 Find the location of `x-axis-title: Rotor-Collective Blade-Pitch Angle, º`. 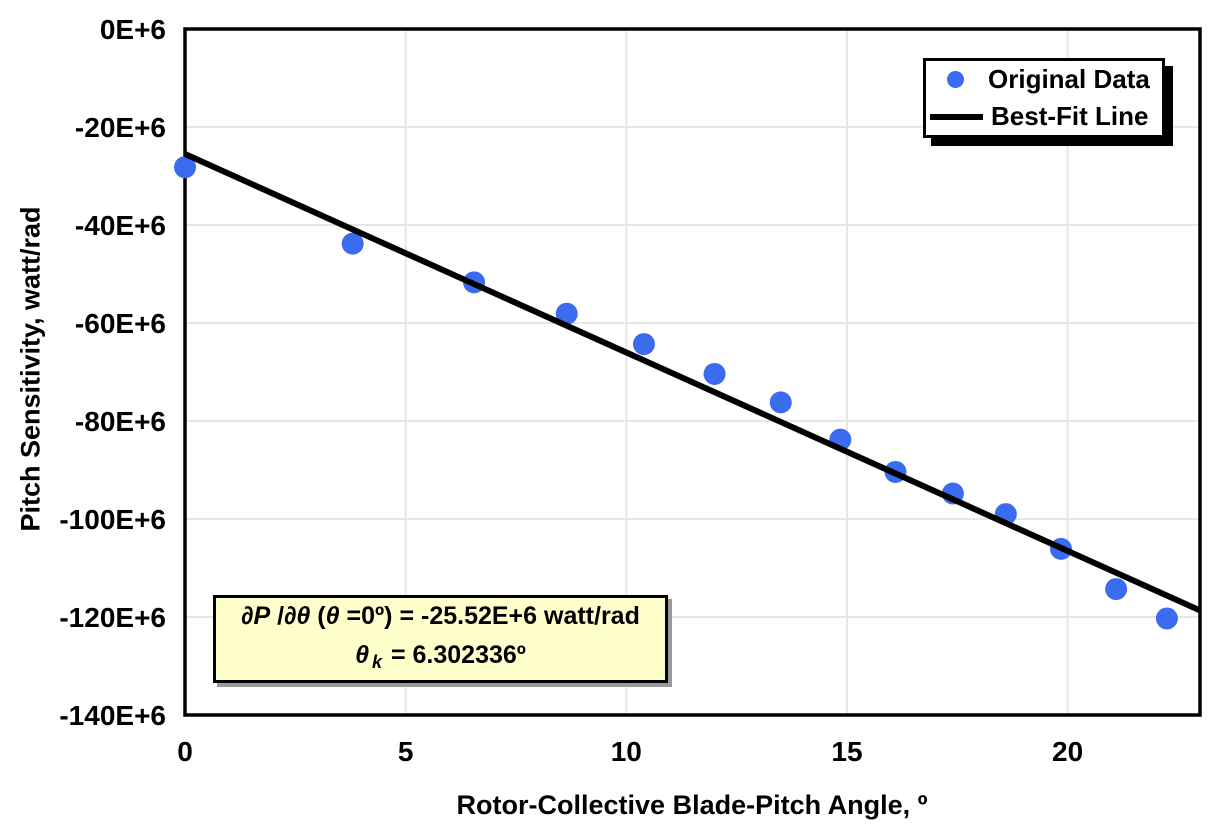

x-axis-title: Rotor-Collective Blade-Pitch Angle, º is located at coordinates (692, 805).